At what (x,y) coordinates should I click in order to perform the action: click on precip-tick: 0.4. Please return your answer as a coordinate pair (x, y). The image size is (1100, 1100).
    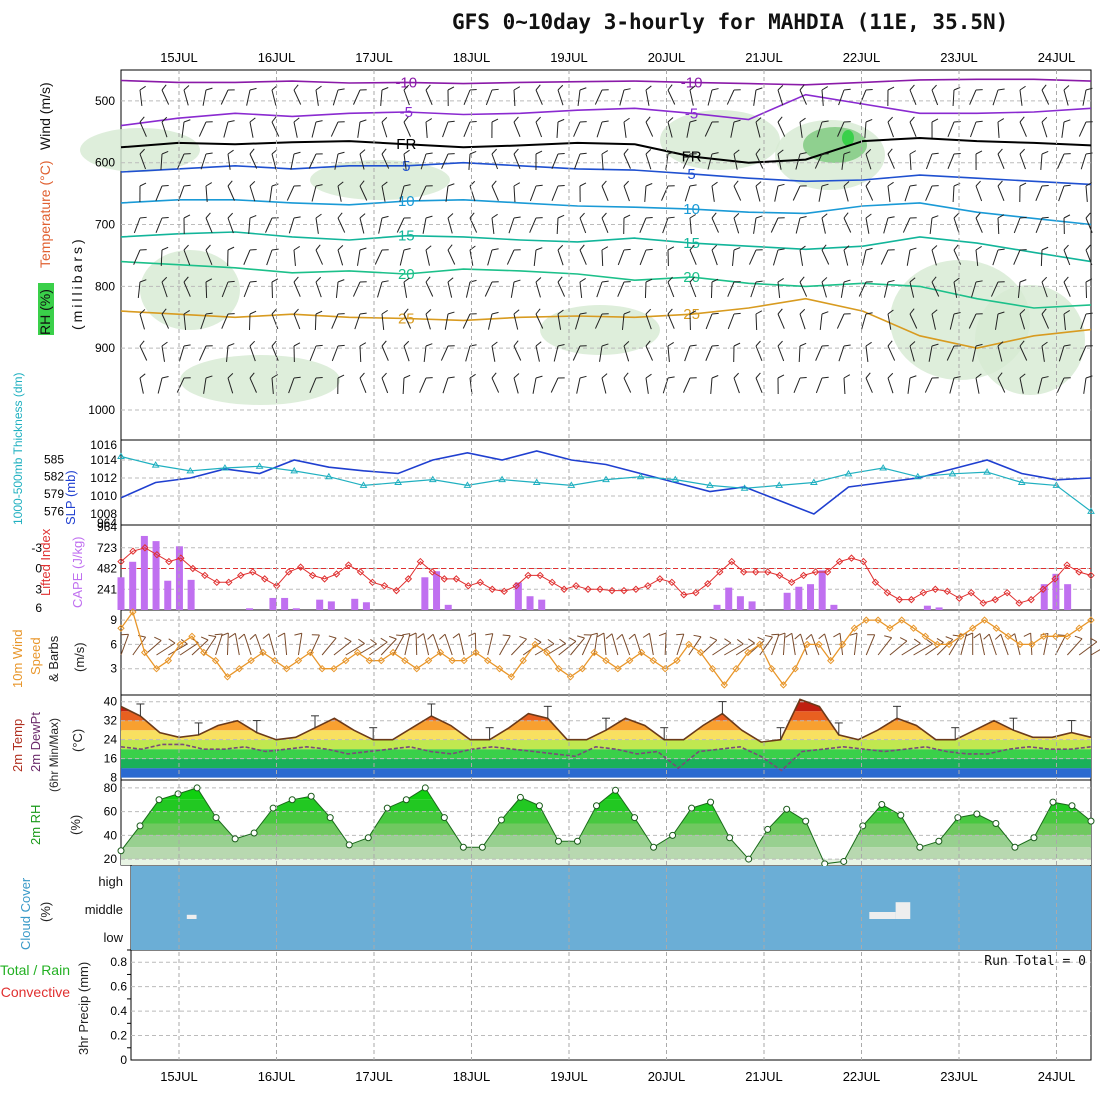
    Looking at the image, I should click on (118, 1011).